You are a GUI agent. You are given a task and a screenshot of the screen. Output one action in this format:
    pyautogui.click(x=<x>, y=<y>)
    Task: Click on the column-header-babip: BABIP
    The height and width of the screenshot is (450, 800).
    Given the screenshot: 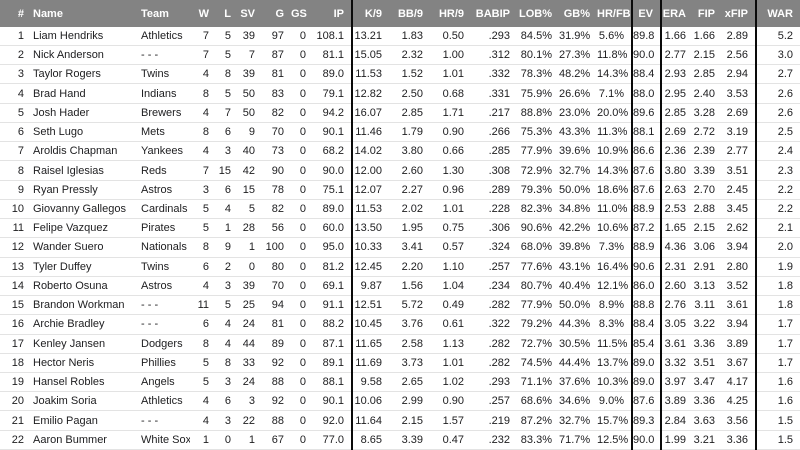 What is the action you would take?
    pyautogui.click(x=494, y=13)
    